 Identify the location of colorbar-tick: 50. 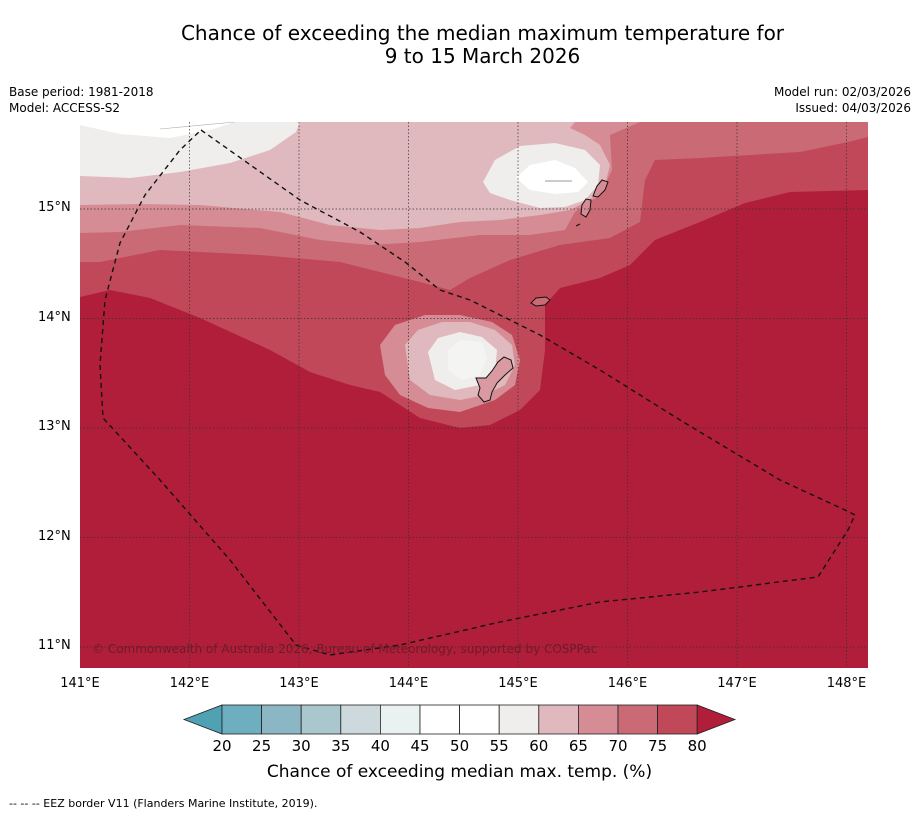
(460, 746).